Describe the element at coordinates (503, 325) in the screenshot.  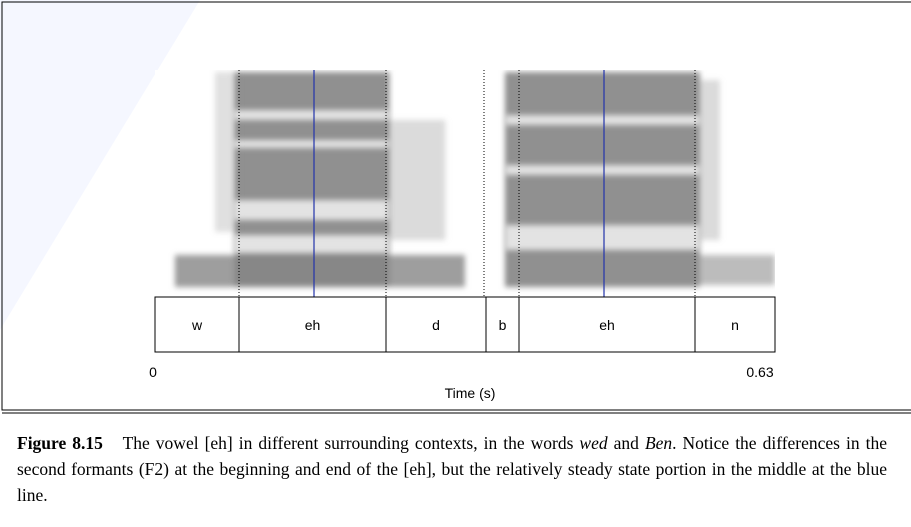
I see `segment-label: b` at that location.